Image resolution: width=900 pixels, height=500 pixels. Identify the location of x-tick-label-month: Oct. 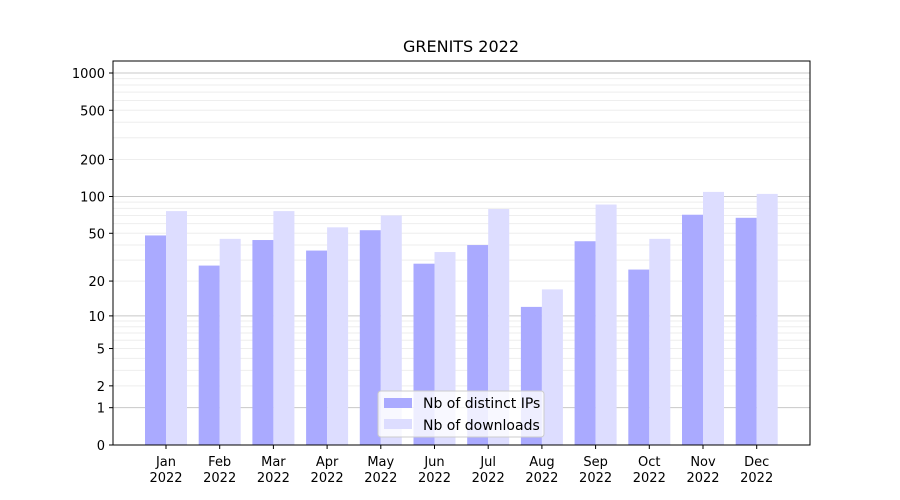
(649, 462).